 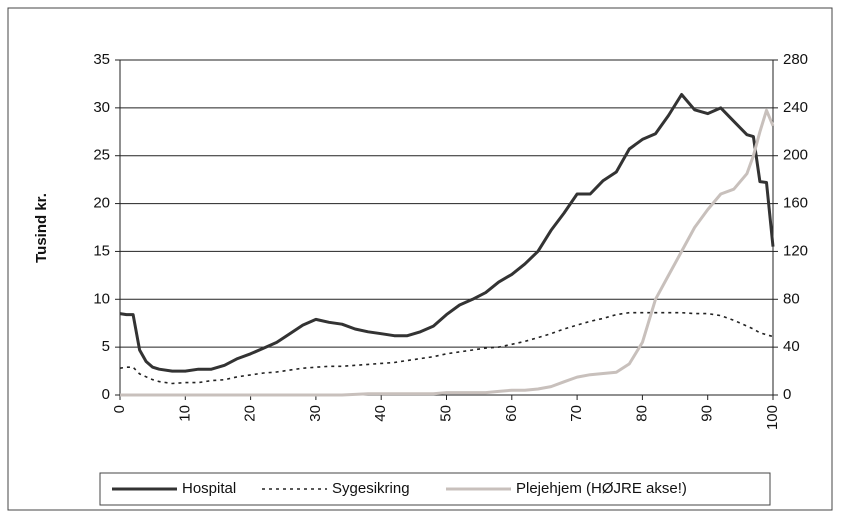 I want to click on y-axis-label: Tusind kr., so click(x=41, y=228).